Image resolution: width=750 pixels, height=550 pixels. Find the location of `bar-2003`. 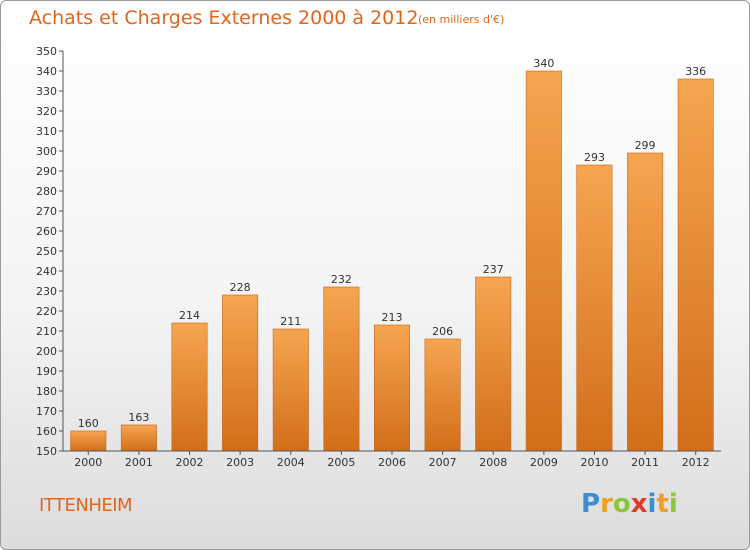

bar-2003 is located at coordinates (240, 373).